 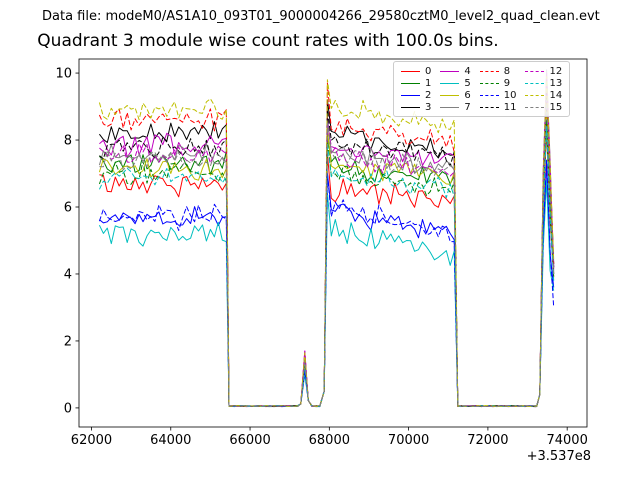 What do you see at coordinates (68, 208) in the screenshot?
I see `y-tick-label: 6` at bounding box center [68, 208].